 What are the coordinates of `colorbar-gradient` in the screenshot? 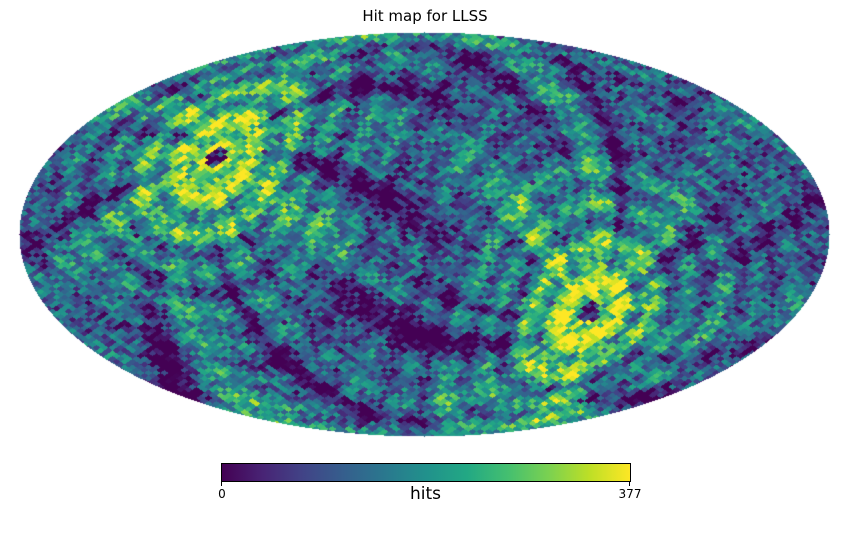 It's located at (426, 472).